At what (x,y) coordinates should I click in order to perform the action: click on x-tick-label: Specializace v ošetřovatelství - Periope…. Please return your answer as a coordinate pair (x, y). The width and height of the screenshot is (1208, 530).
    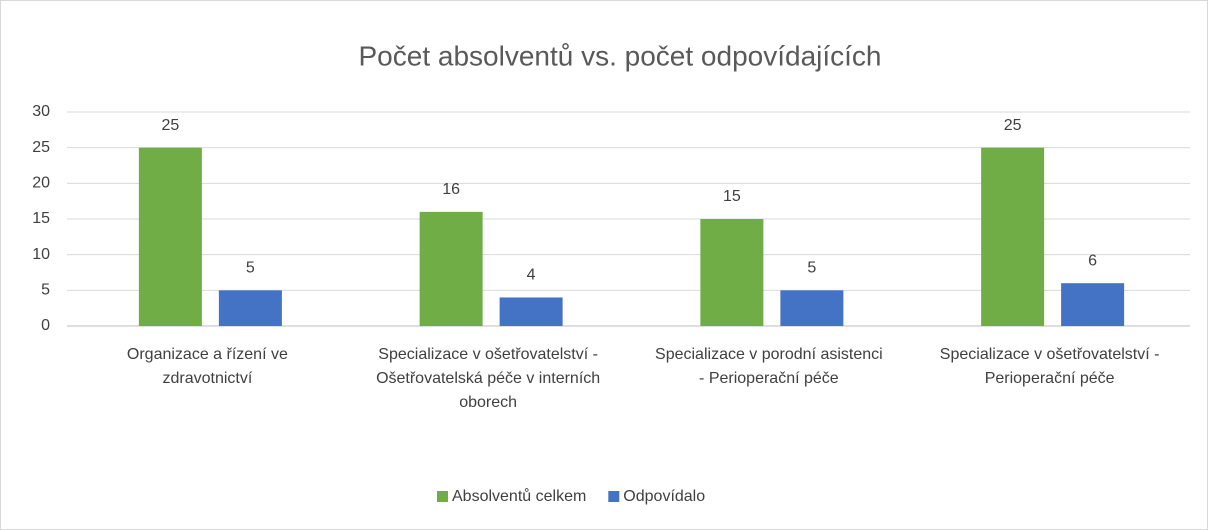
    Looking at the image, I should click on (1049, 366).